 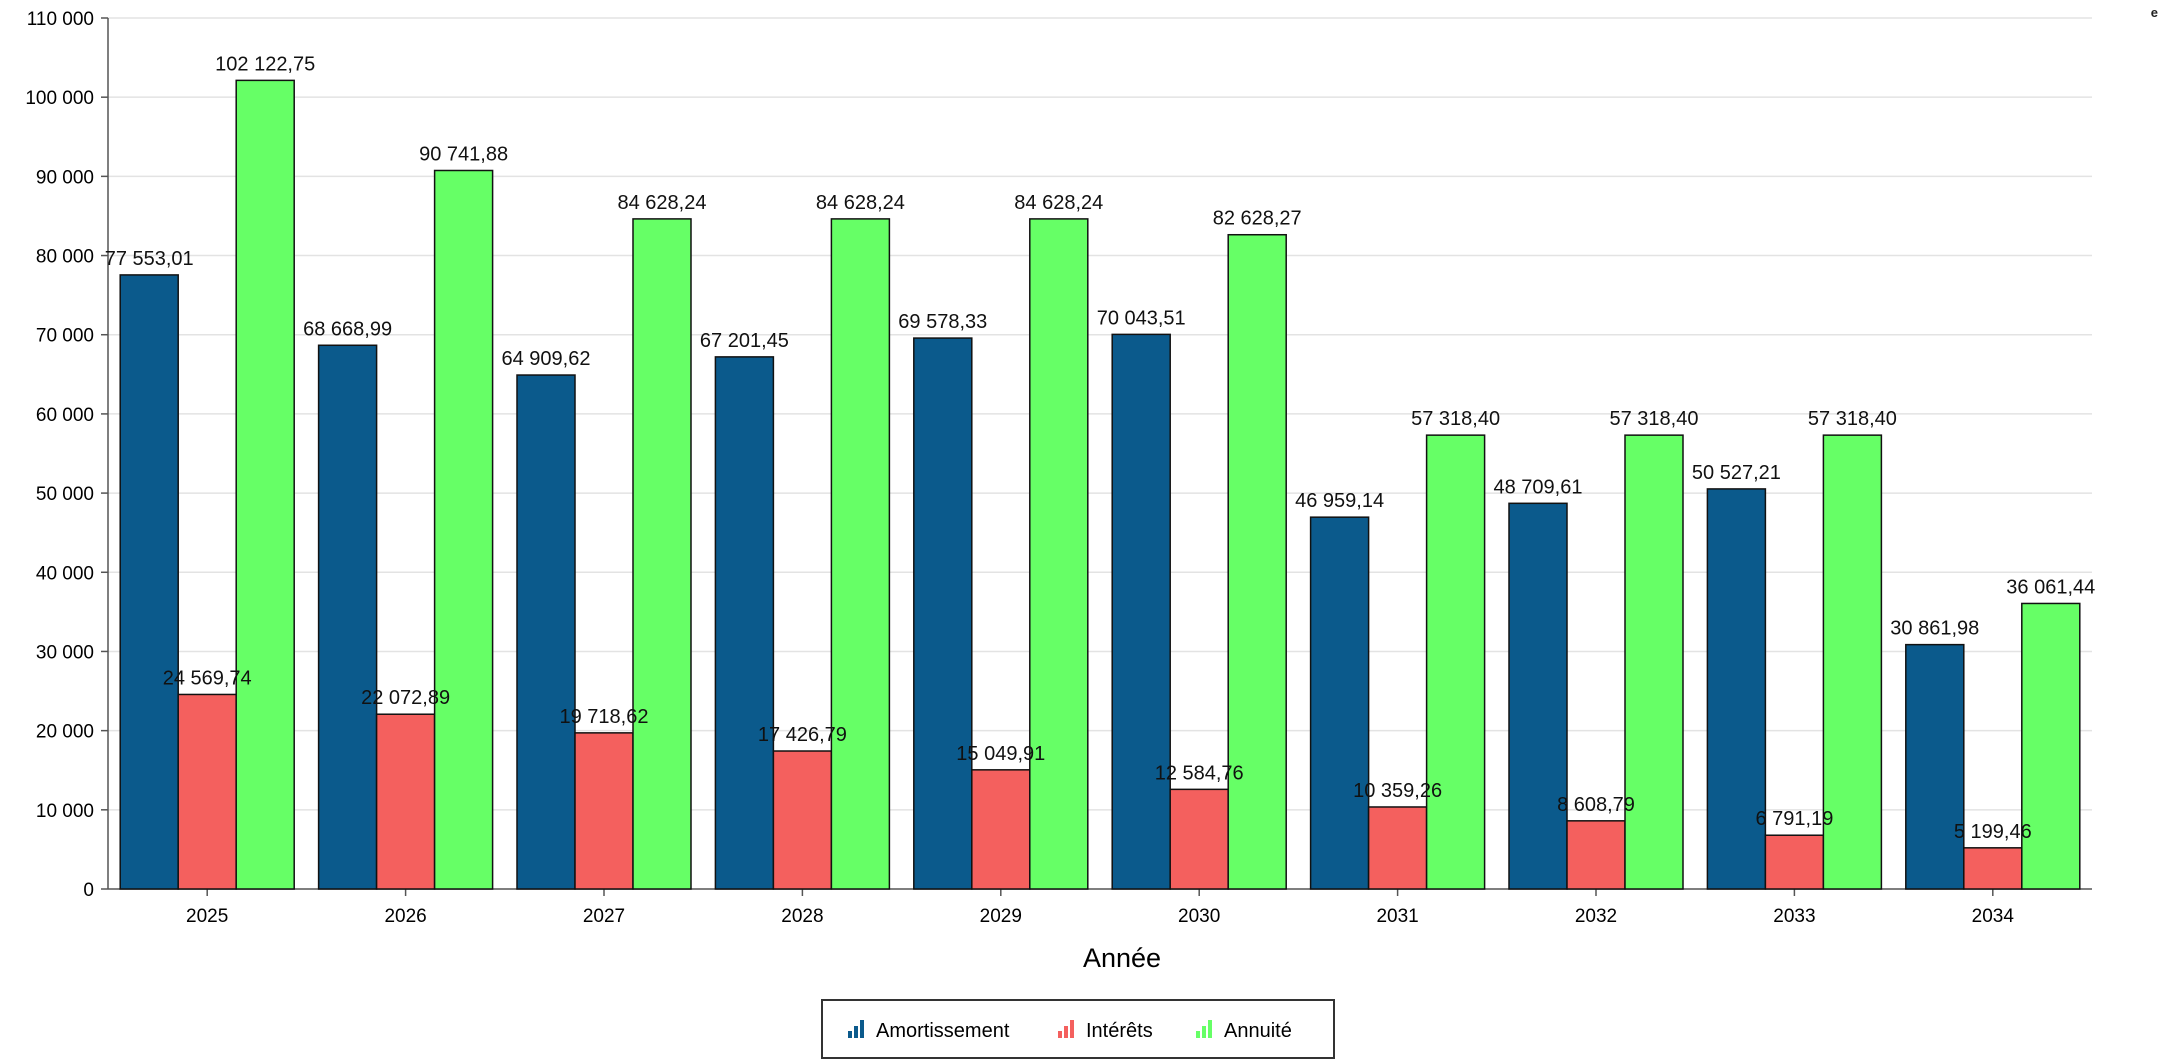 What do you see at coordinates (1397, 916) in the screenshot?
I see `x-tick-label: 2031` at bounding box center [1397, 916].